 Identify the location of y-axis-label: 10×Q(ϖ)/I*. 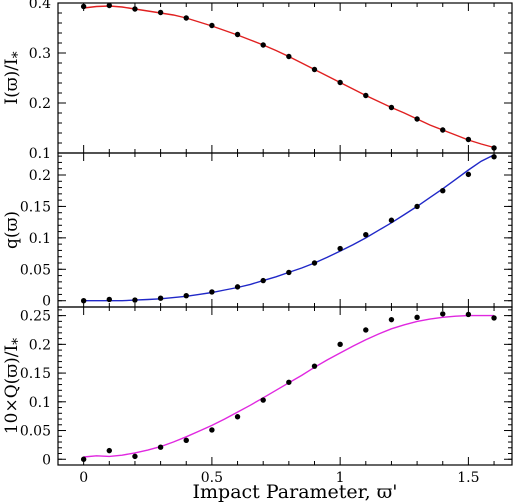
(14, 386).